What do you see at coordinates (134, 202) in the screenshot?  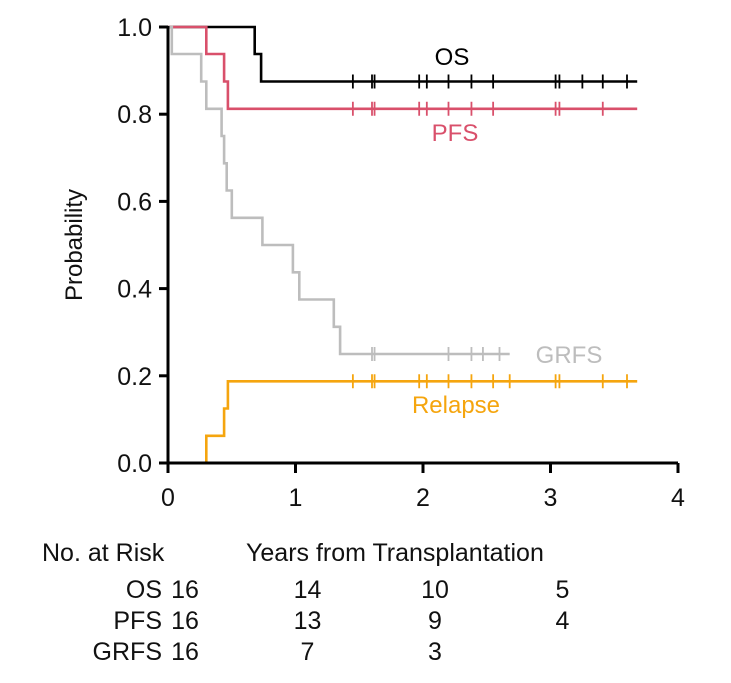 I see `y-tick-label: 0.6` at bounding box center [134, 202].